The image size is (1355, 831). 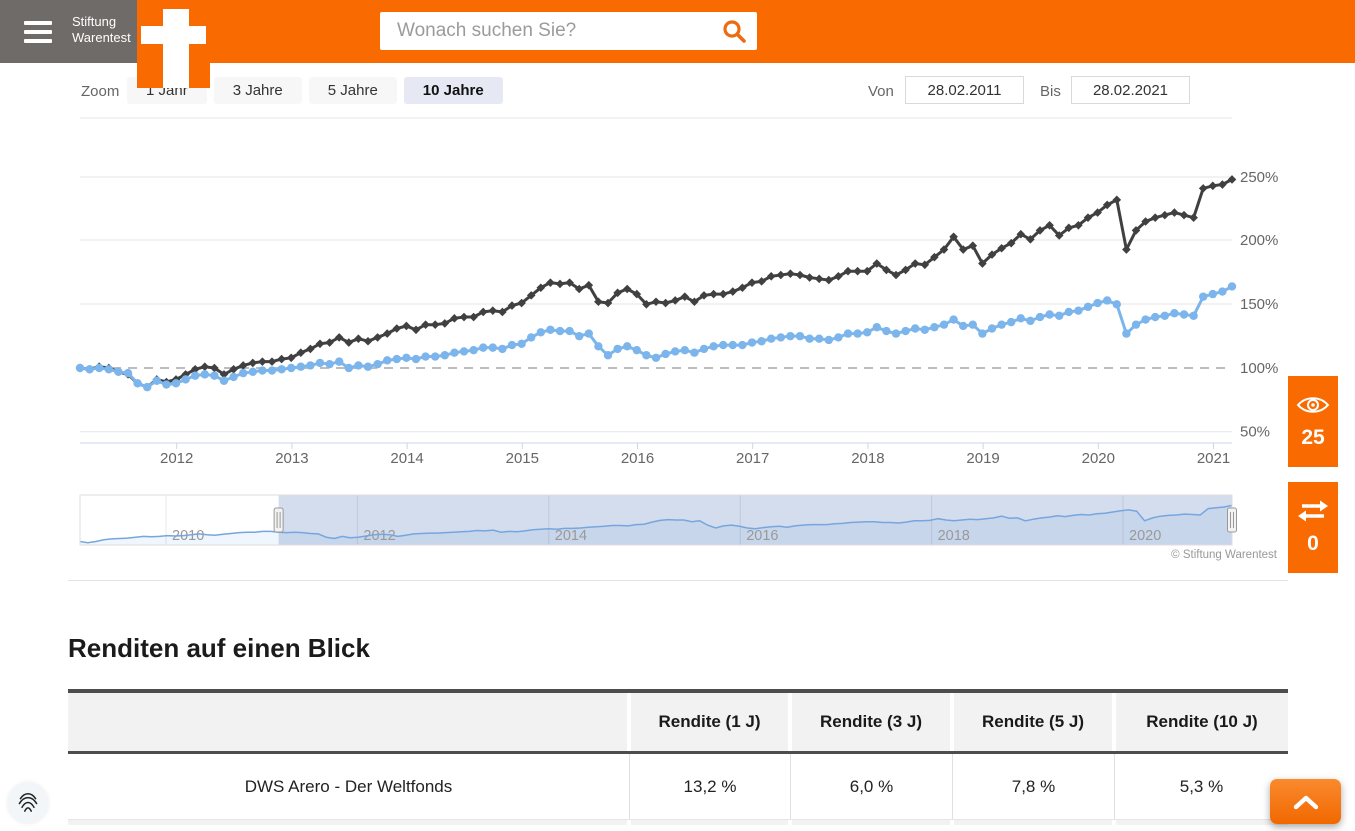 I want to click on swap-arrows-icon, so click(x=1313, y=511).